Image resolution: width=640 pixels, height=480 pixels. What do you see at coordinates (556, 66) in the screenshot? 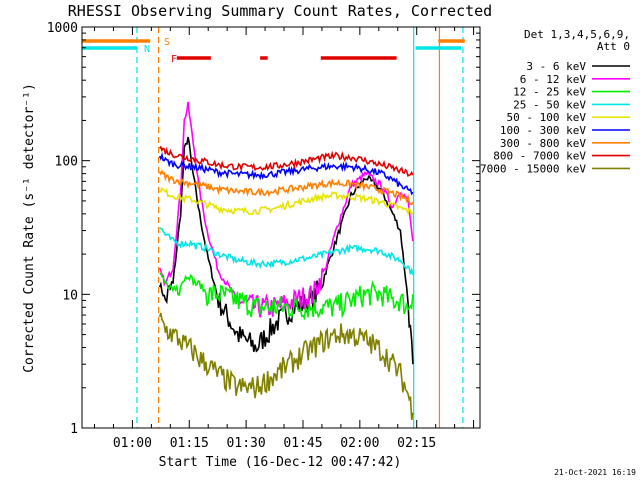
I see `legend-label: 3 - 6 keV` at bounding box center [556, 66].